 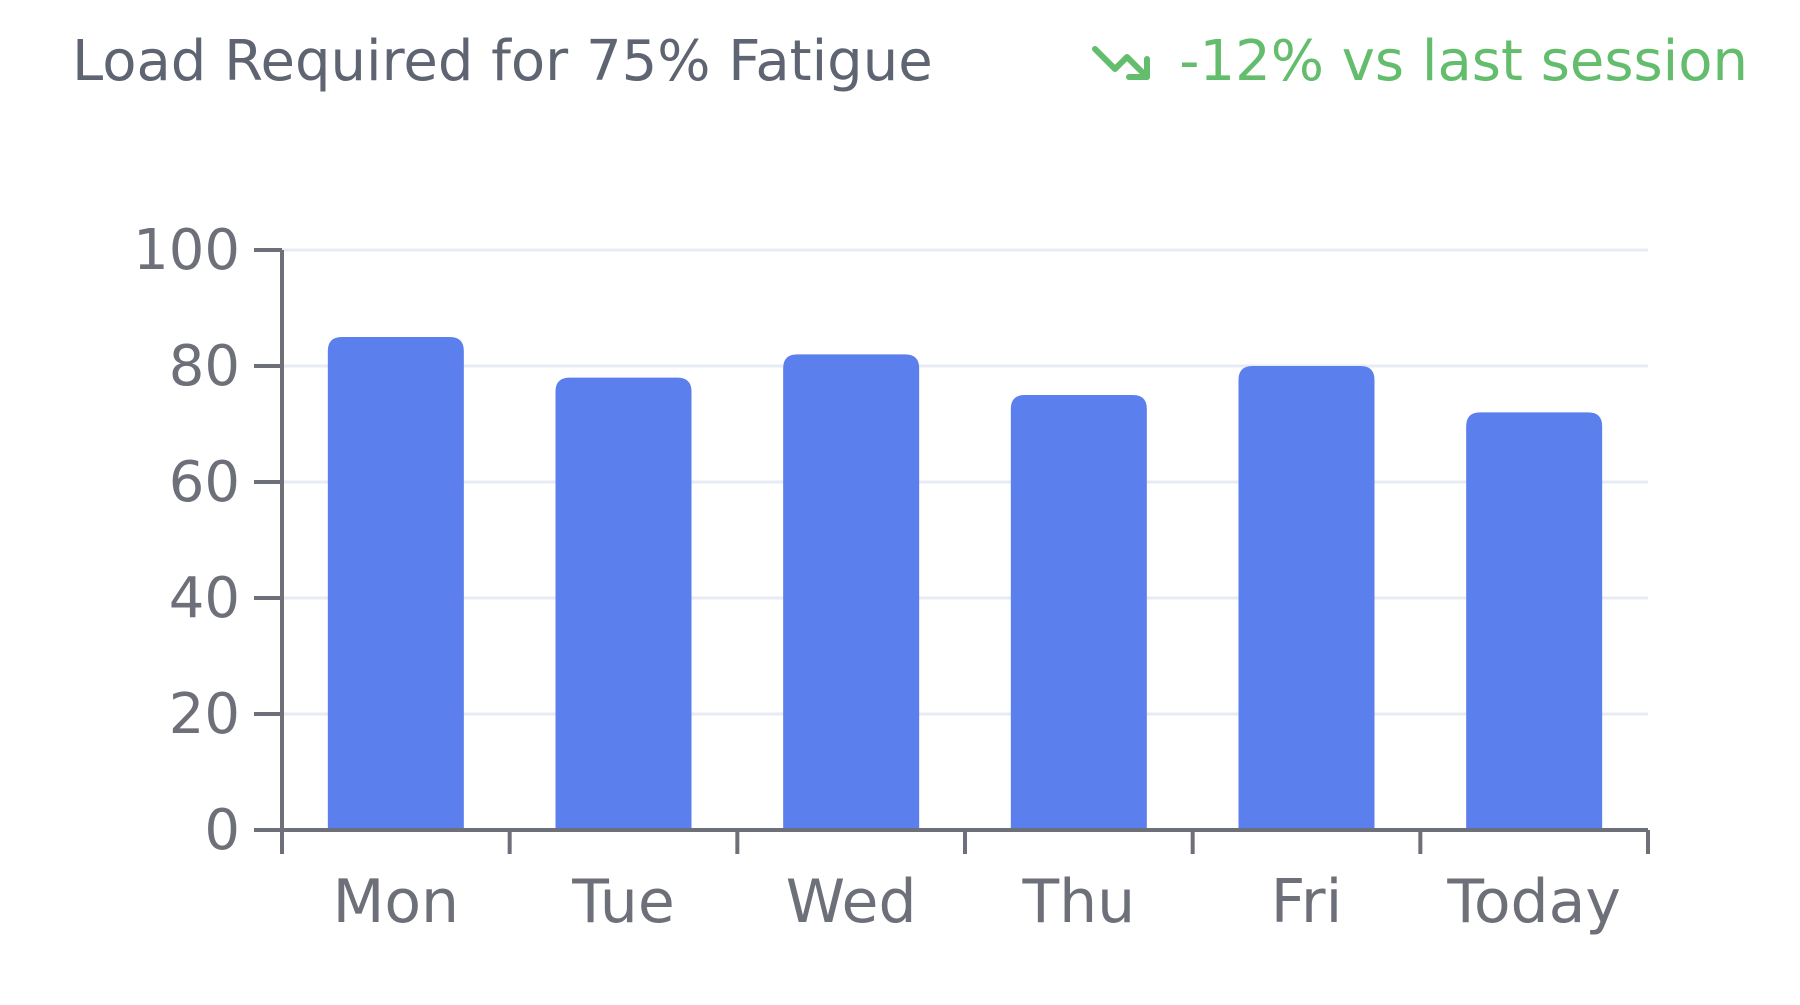 What do you see at coordinates (622, 902) in the screenshot?
I see `x-tick-label-tue: Tue` at bounding box center [622, 902].